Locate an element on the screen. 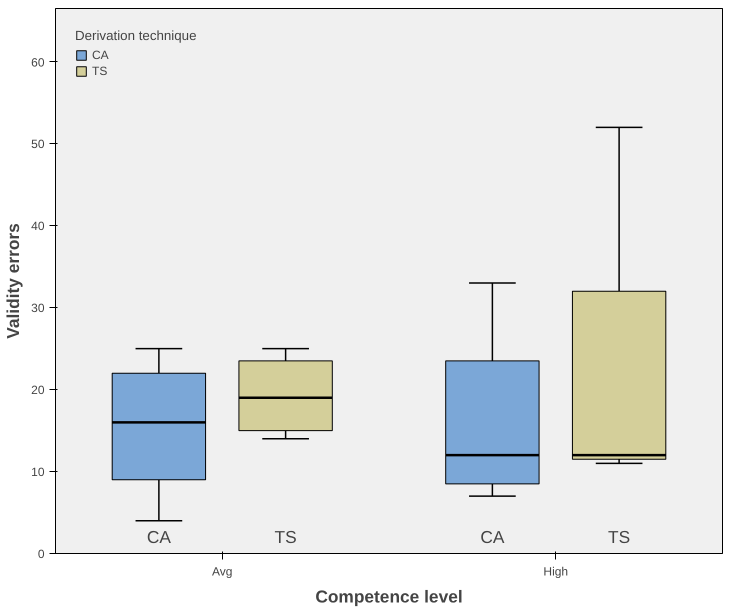  legend-label: CA is located at coordinates (101, 55).